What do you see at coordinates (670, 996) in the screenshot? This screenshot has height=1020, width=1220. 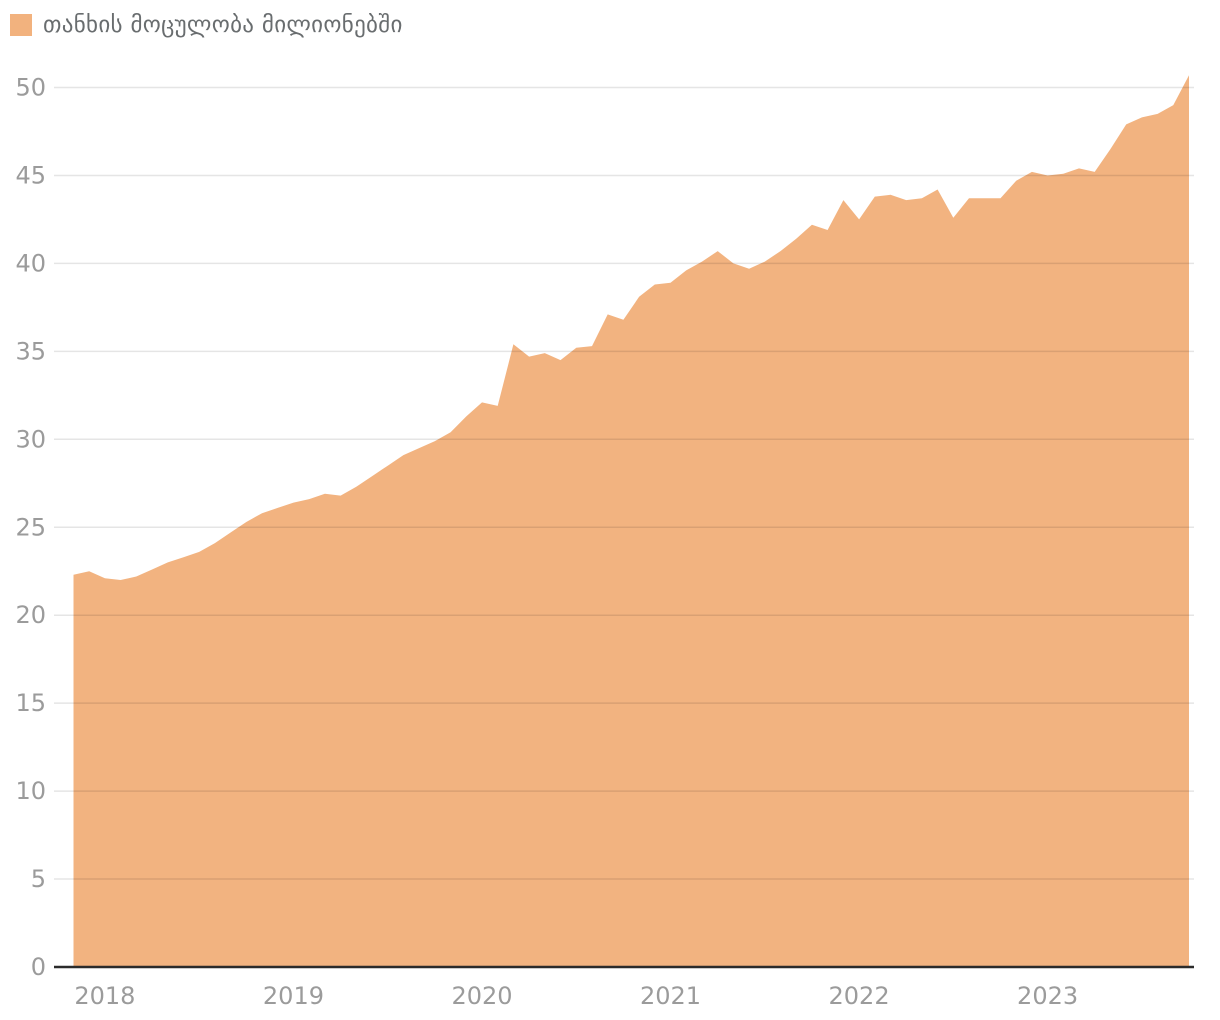 I see `x-tick-label: 2021` at bounding box center [670, 996].